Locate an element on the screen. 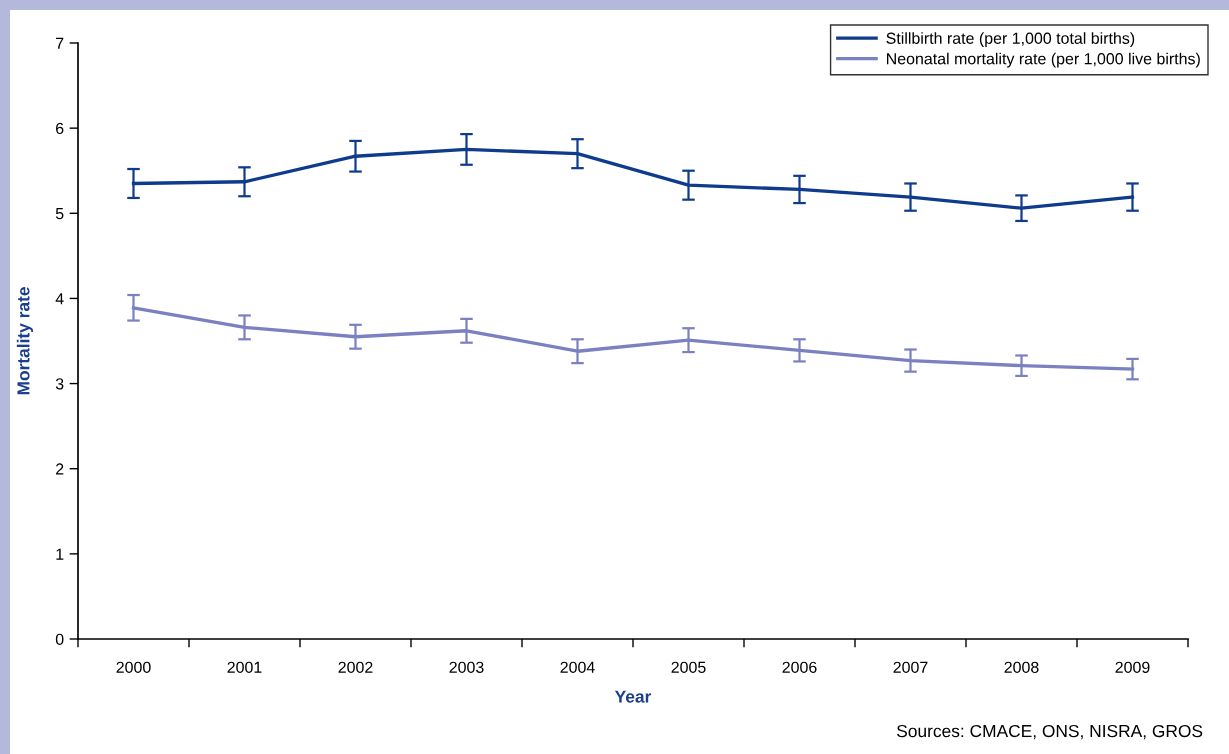 This screenshot has height=754, width=1229. x-tick-label: 2003 is located at coordinates (466, 667).